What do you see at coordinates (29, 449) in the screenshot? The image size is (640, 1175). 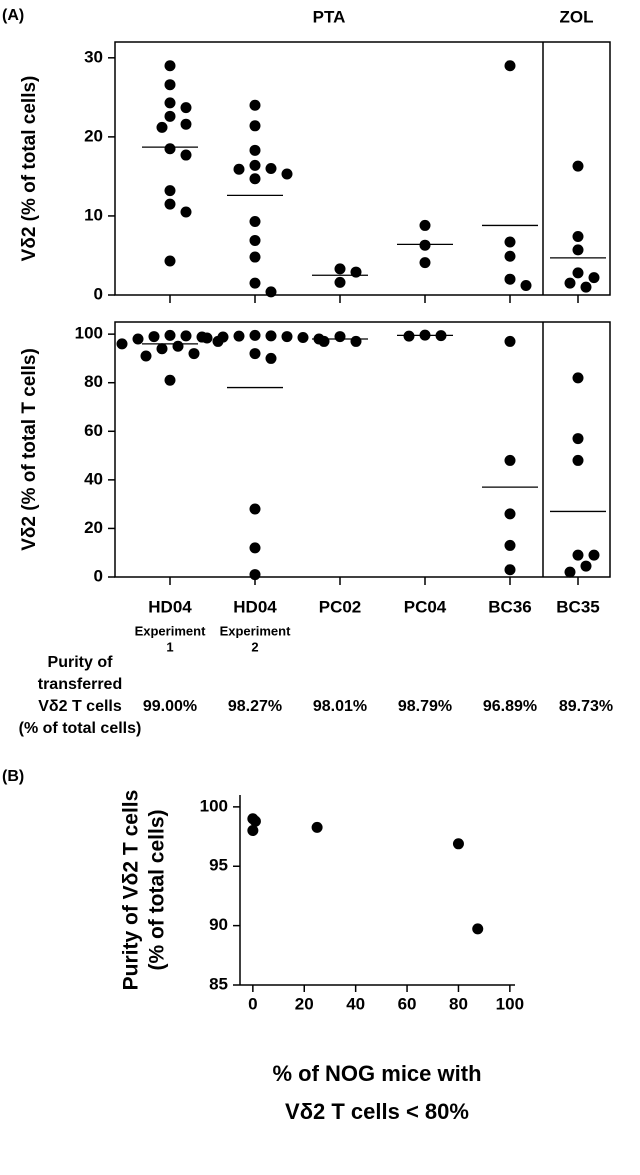 I see `y-axis-label: Vδ2 (% of total T cells)` at bounding box center [29, 449].